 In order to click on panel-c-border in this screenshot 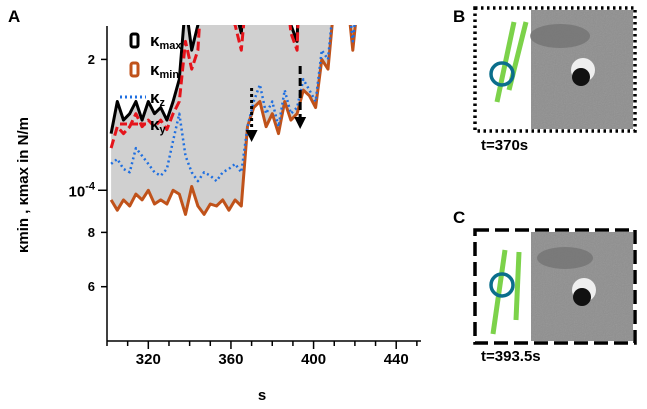, I will do `click(555, 286)`.